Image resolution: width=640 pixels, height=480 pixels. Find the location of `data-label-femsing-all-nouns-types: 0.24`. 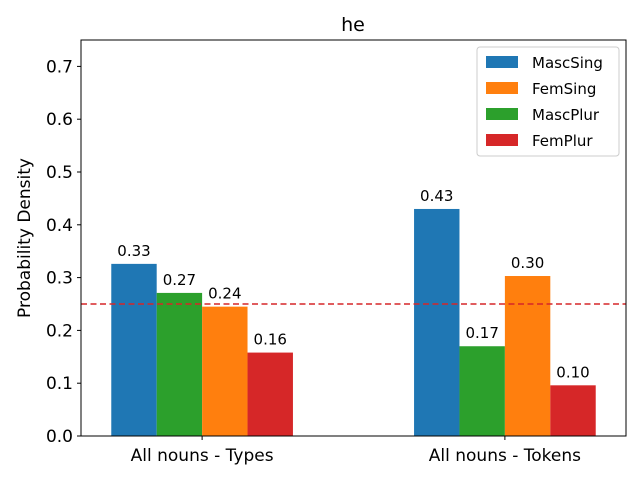

data-label-femsing-all-nouns-types: 0.24 is located at coordinates (224, 294).